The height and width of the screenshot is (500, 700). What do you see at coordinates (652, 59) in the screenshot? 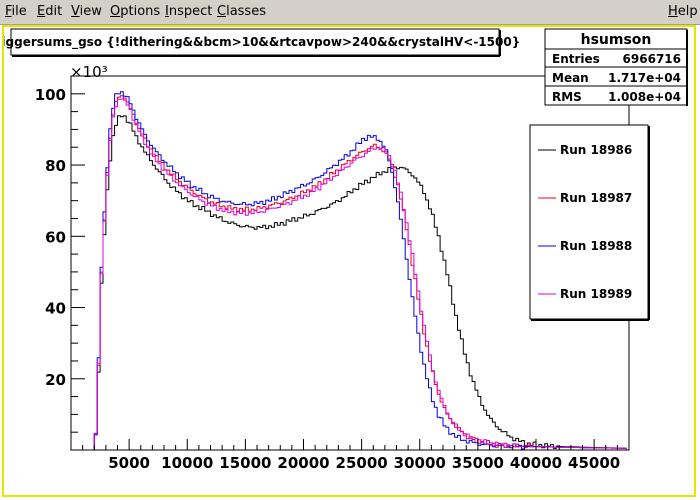
I see `stats-value-entries: 6966716` at bounding box center [652, 59].